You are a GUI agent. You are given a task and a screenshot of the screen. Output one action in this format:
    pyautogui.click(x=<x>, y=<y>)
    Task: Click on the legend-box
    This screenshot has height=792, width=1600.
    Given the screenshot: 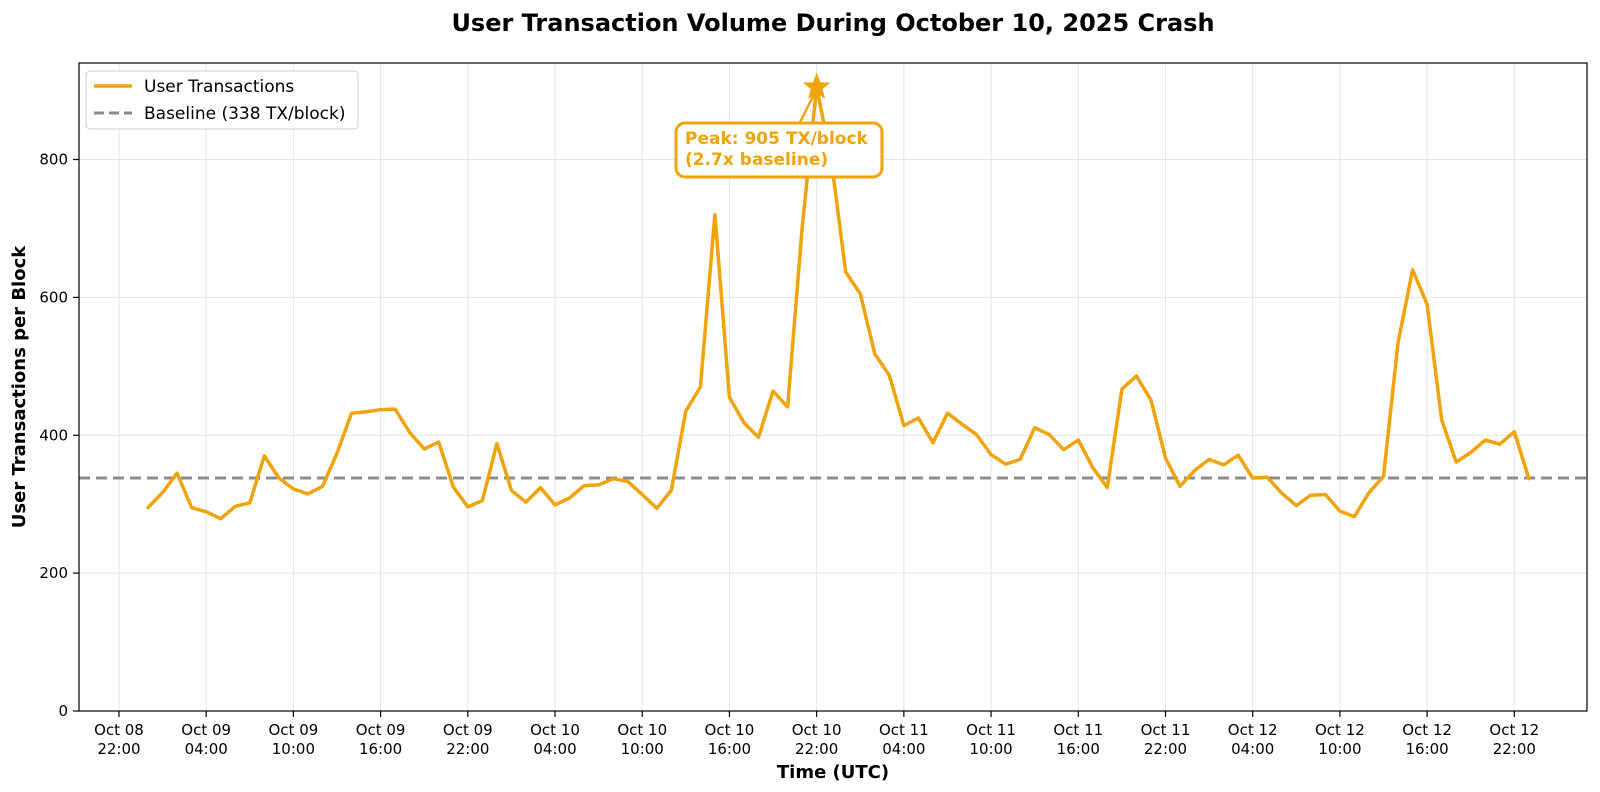 What is the action you would take?
    pyautogui.click(x=222, y=100)
    